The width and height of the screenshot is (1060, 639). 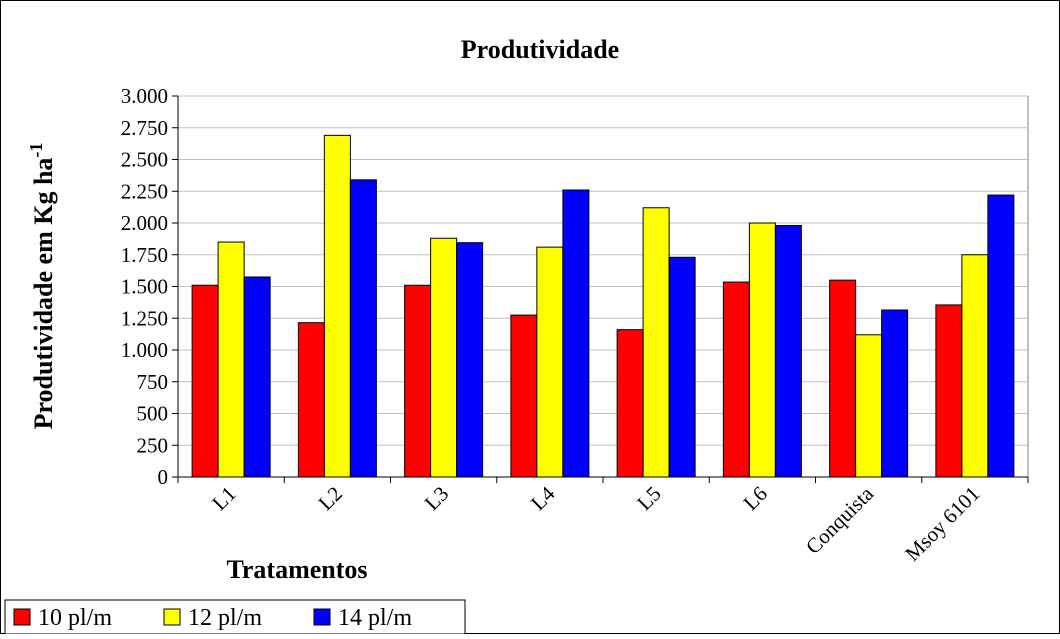 I want to click on y-tick-label: 1.750, so click(x=144, y=255).